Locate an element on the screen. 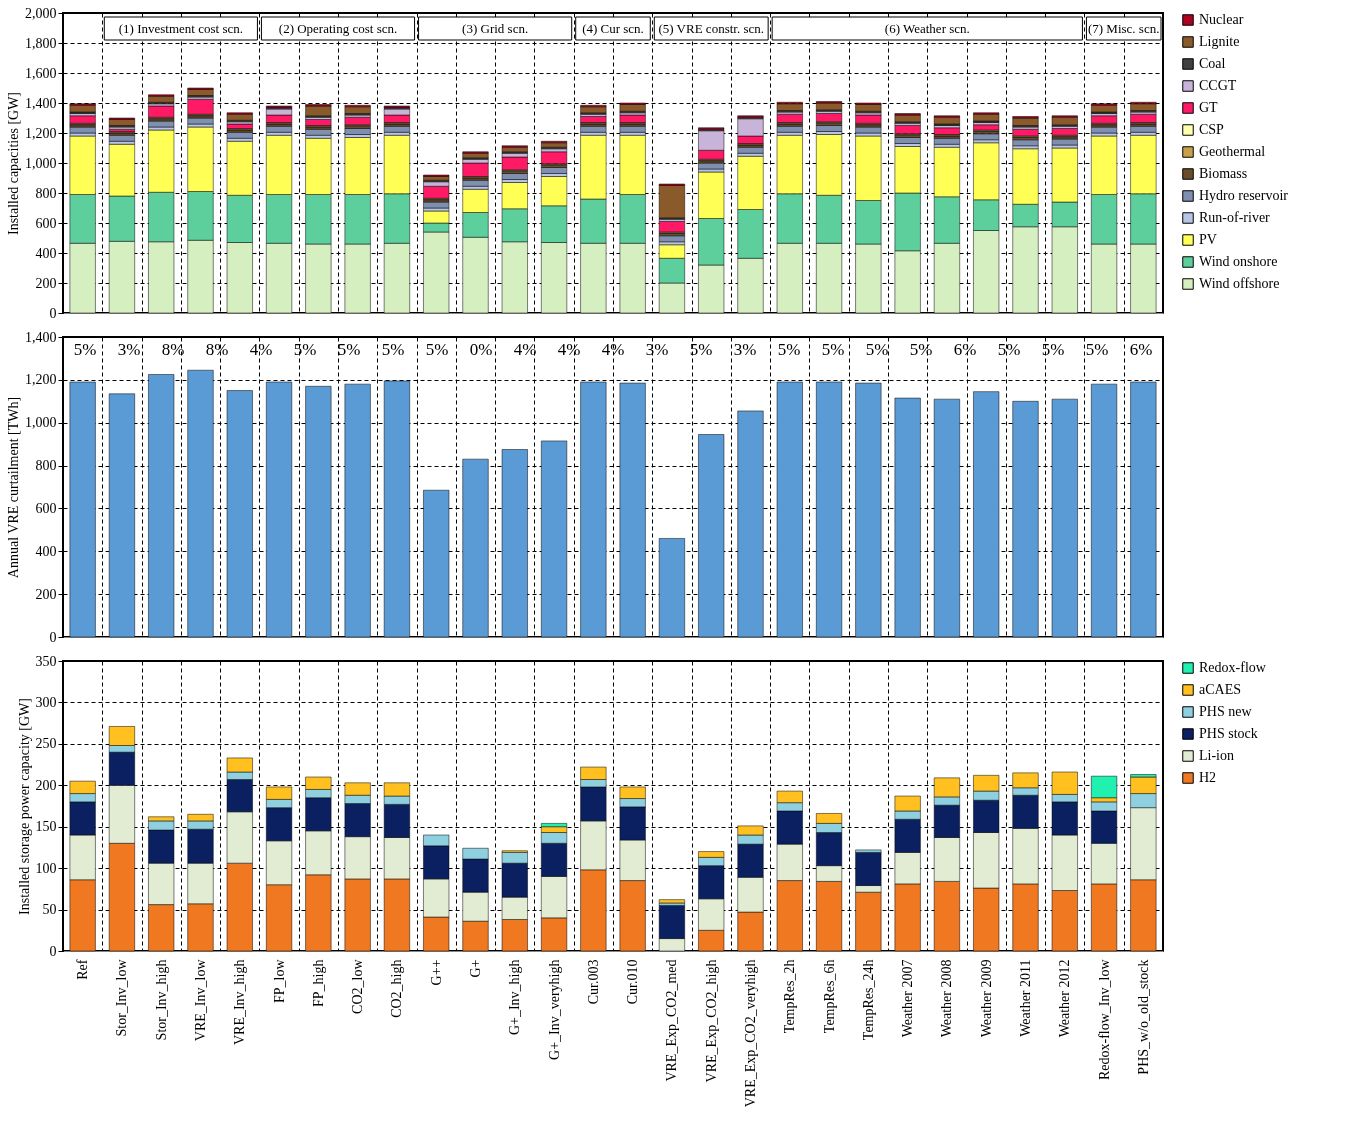 This screenshot has width=1345, height=1146. x-tick-label: VRE_Inv_high is located at coordinates (240, 1002).